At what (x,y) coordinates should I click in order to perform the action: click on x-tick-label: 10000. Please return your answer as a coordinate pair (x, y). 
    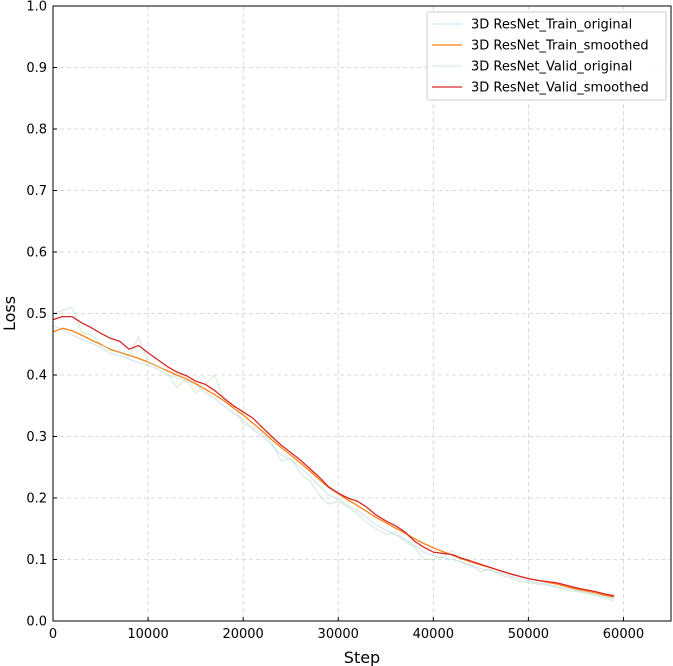
    Looking at the image, I should click on (147, 634).